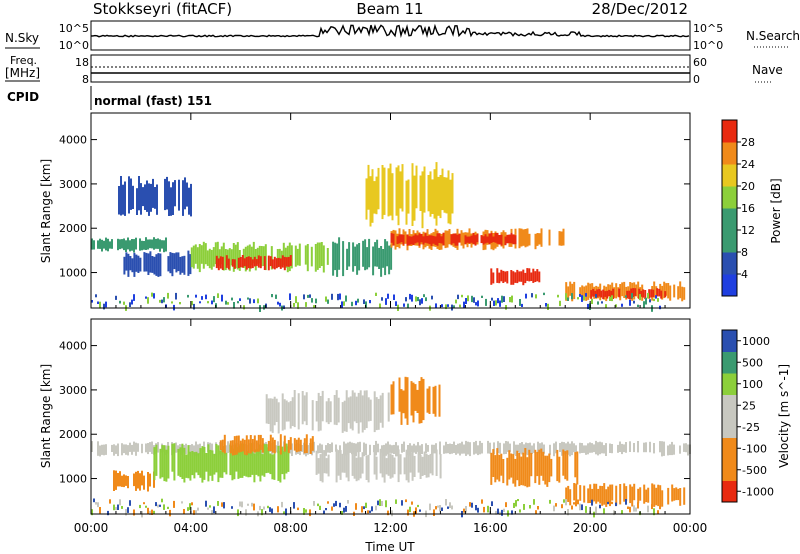  What do you see at coordinates (748, 208) in the screenshot?
I see `colorbar-tick-label: 16` at bounding box center [748, 208].